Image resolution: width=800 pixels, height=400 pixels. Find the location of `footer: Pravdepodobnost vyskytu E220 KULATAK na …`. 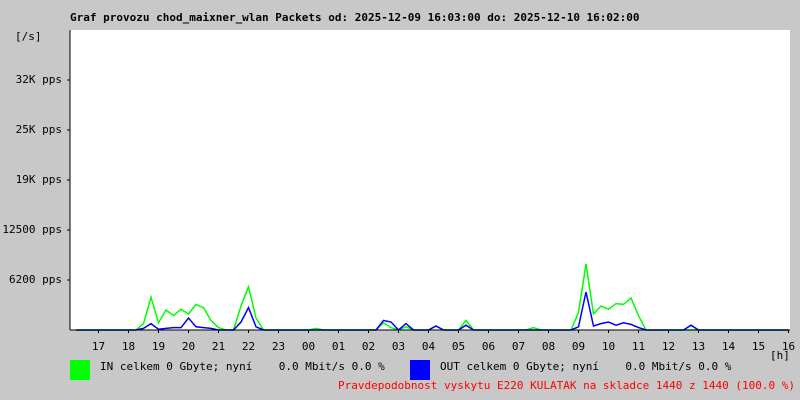

footer: Pravdepodobnost vyskytu E220 KULATAK na … is located at coordinates (566, 385).